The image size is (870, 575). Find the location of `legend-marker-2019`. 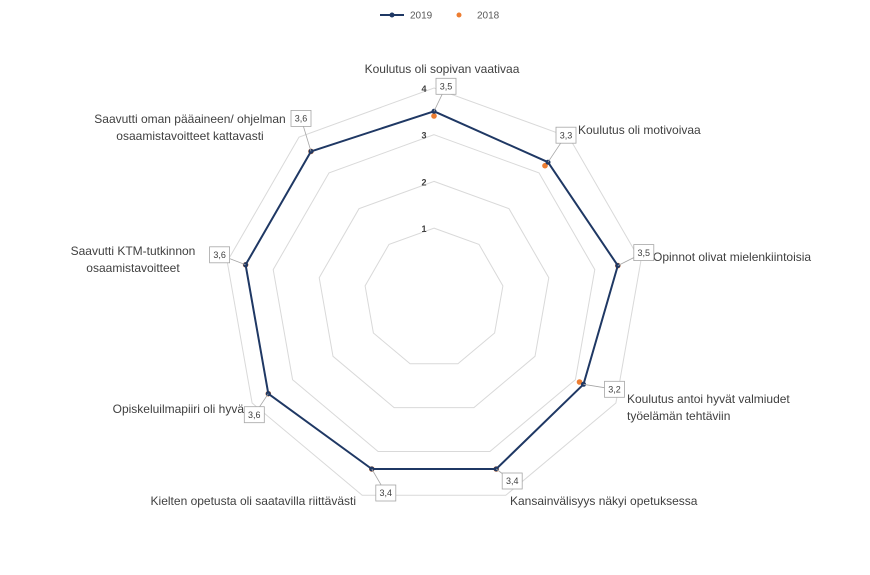

legend-marker-2019 is located at coordinates (392, 15).